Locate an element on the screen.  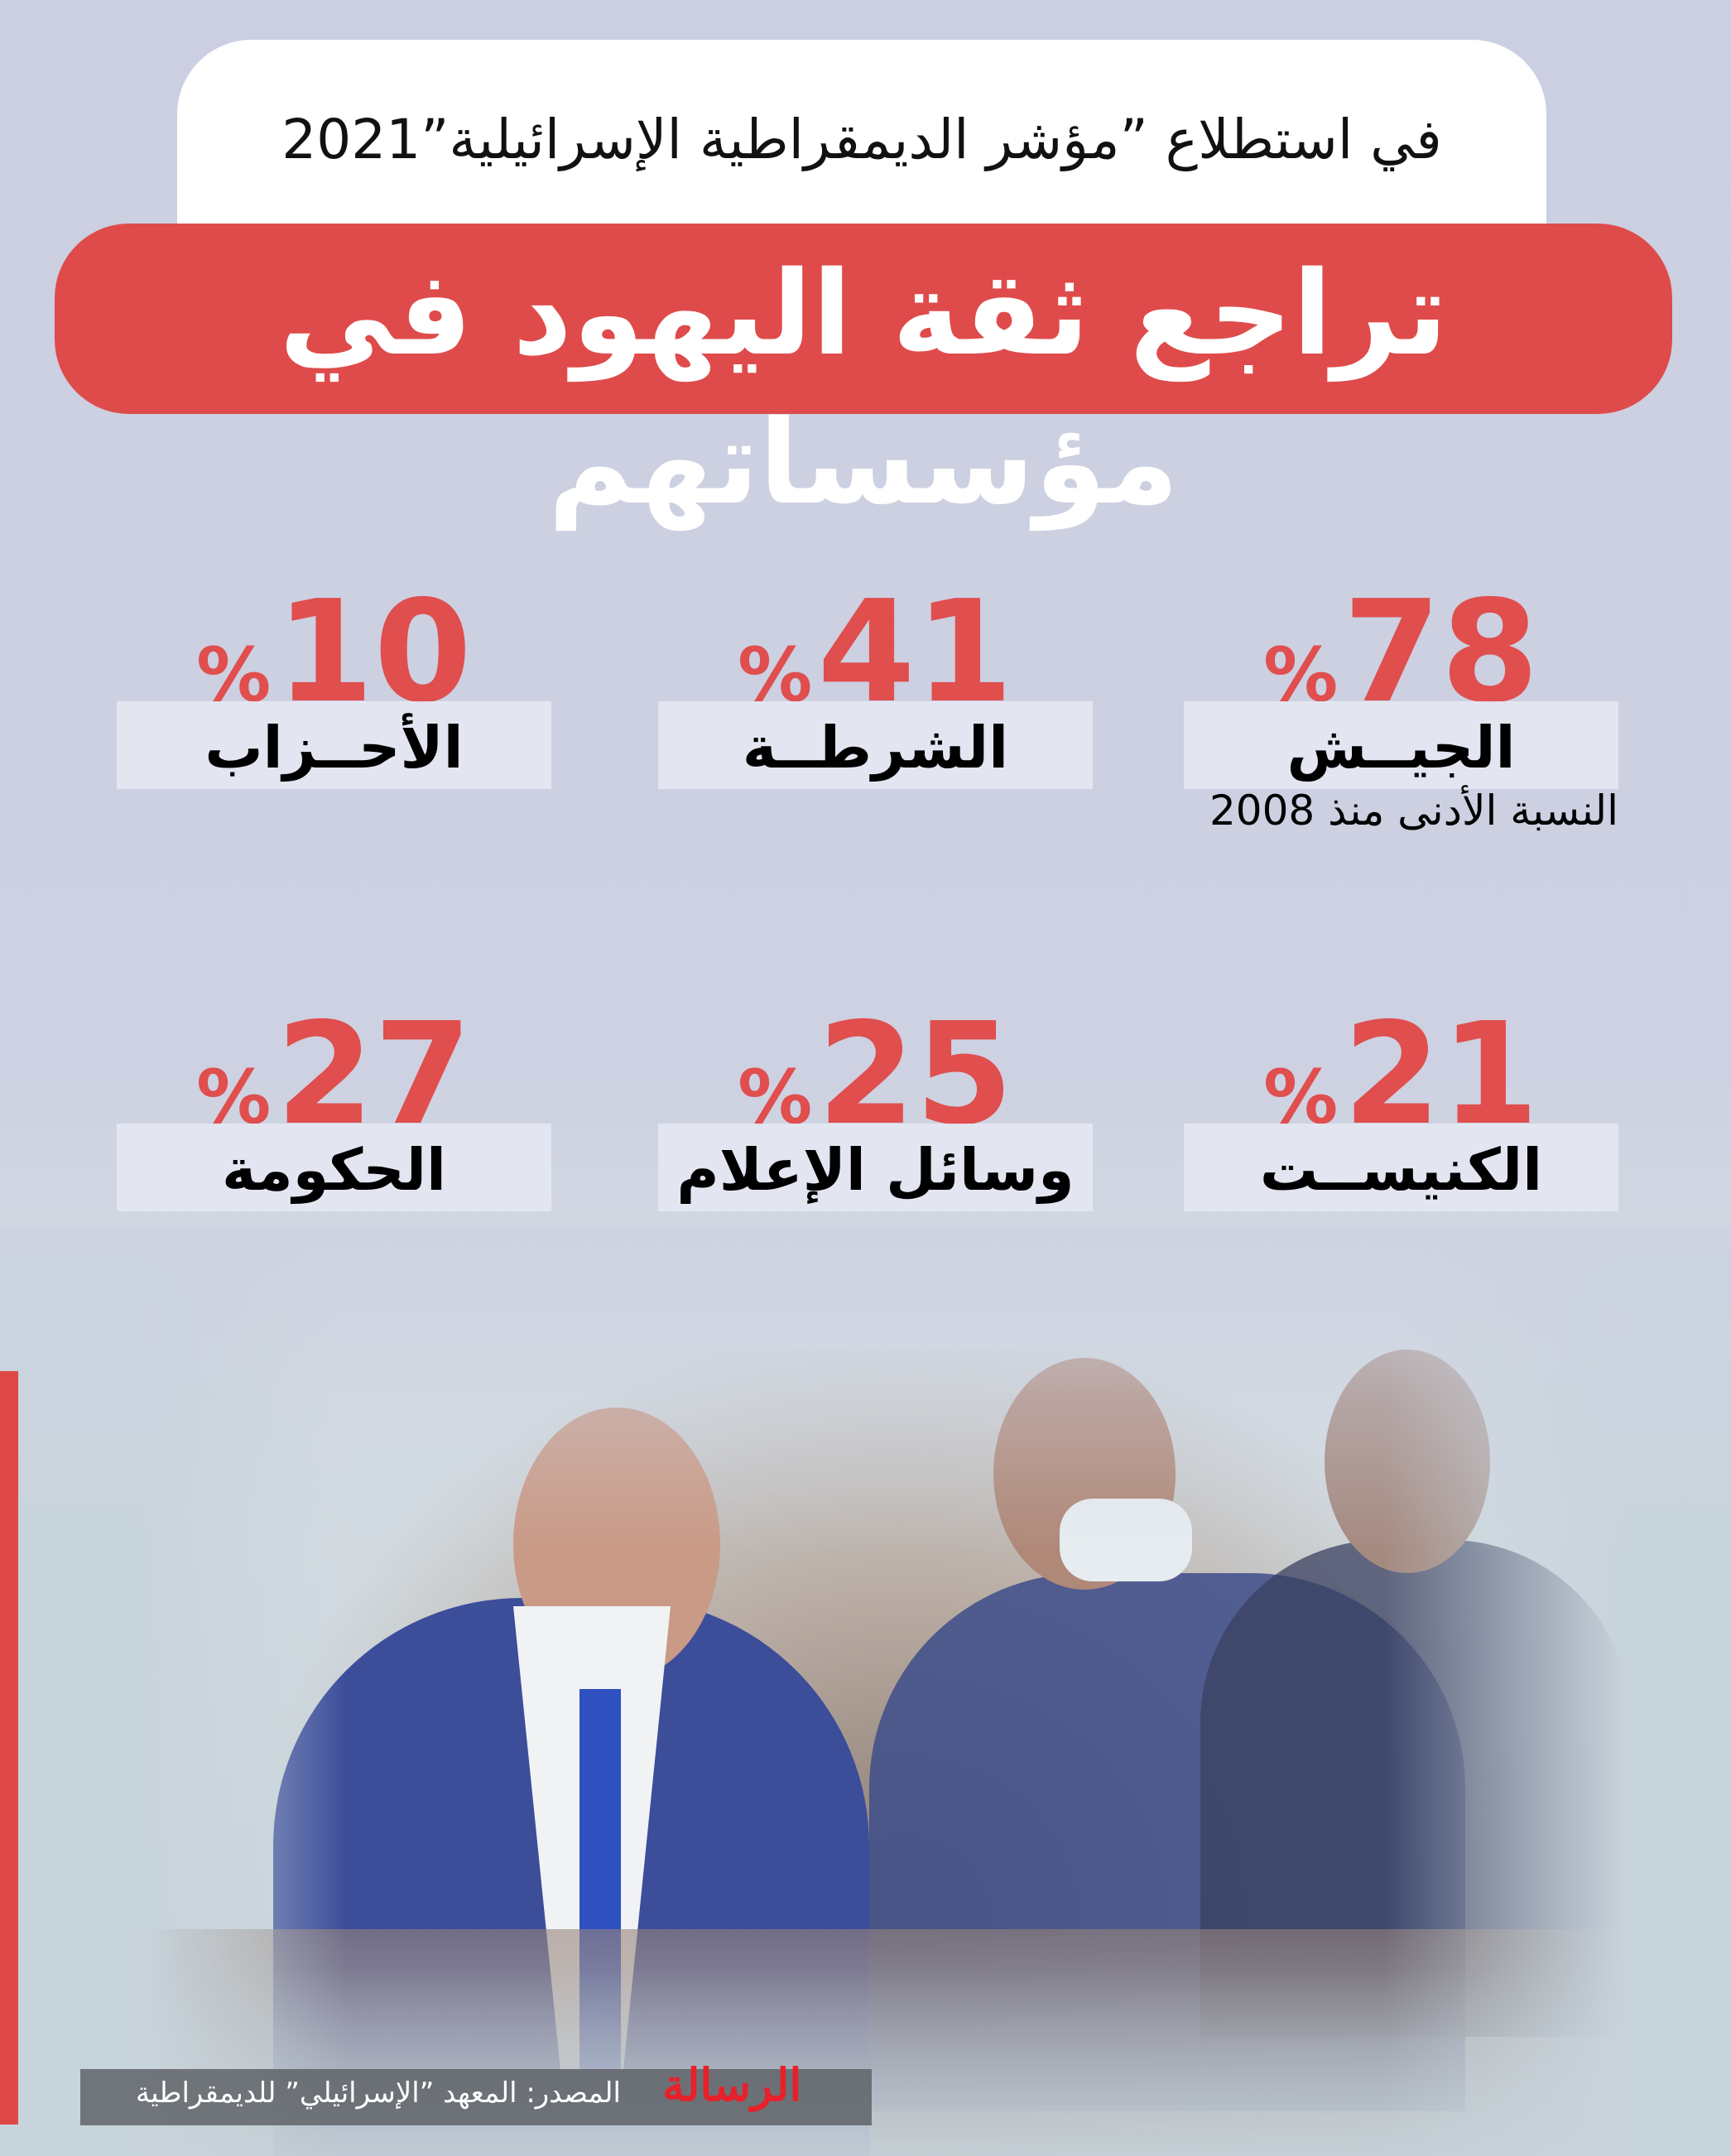
title-banner is located at coordinates (864, 319).